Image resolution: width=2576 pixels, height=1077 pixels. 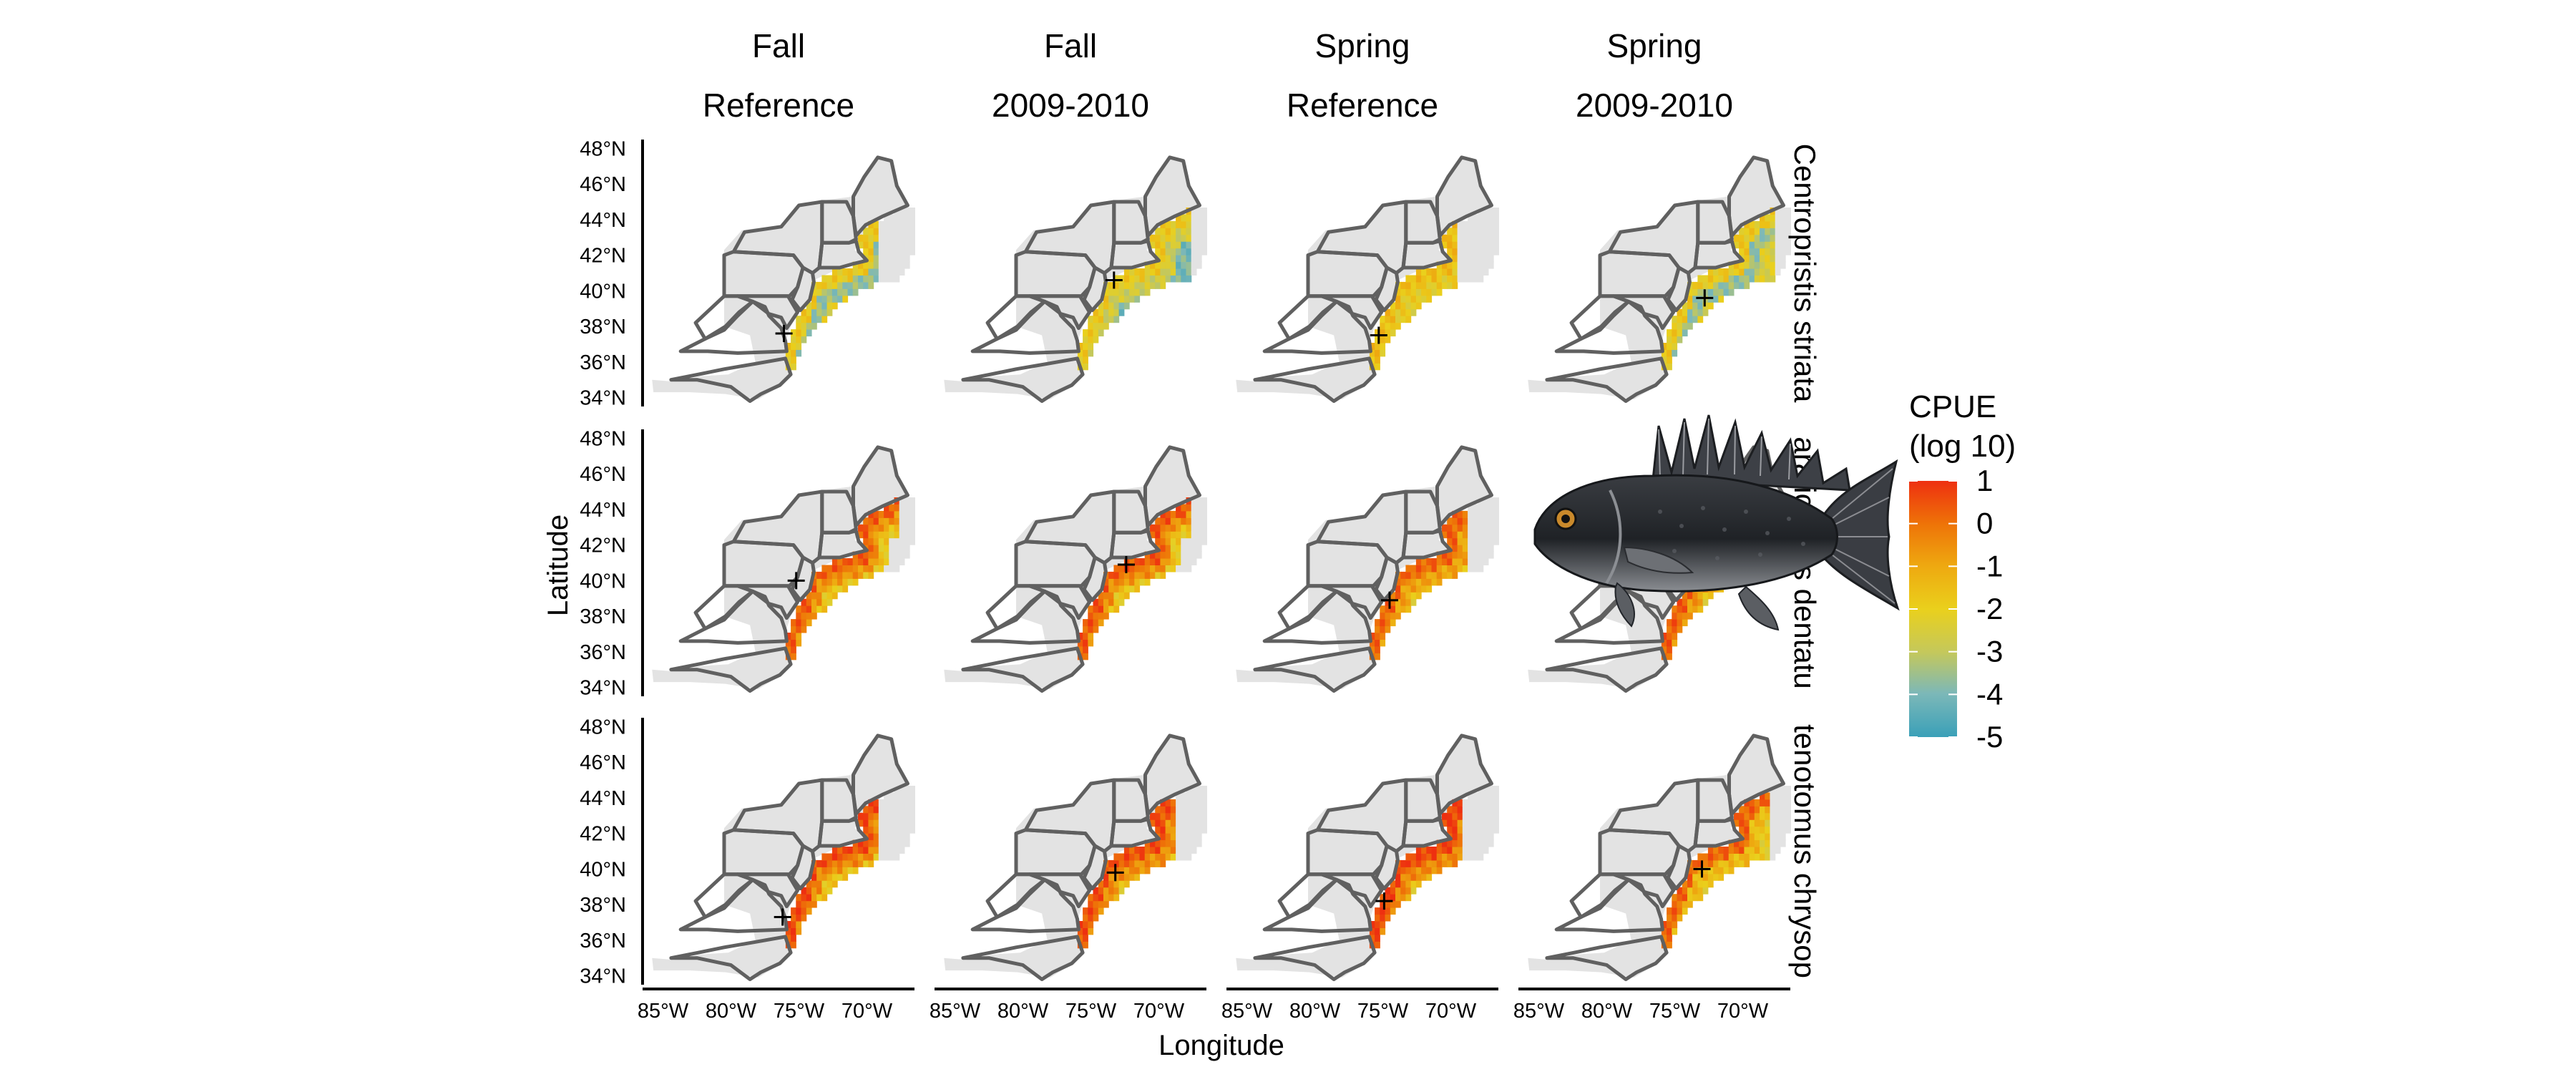 What do you see at coordinates (1956, 609) in the screenshot?
I see `legend-ticks: 10-1-2-3-4-5` at bounding box center [1956, 609].